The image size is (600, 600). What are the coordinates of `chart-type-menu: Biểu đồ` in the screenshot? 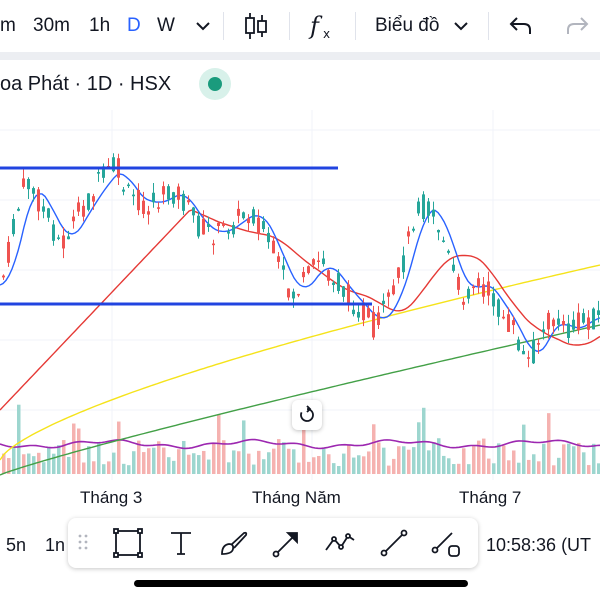 It's located at (407, 25).